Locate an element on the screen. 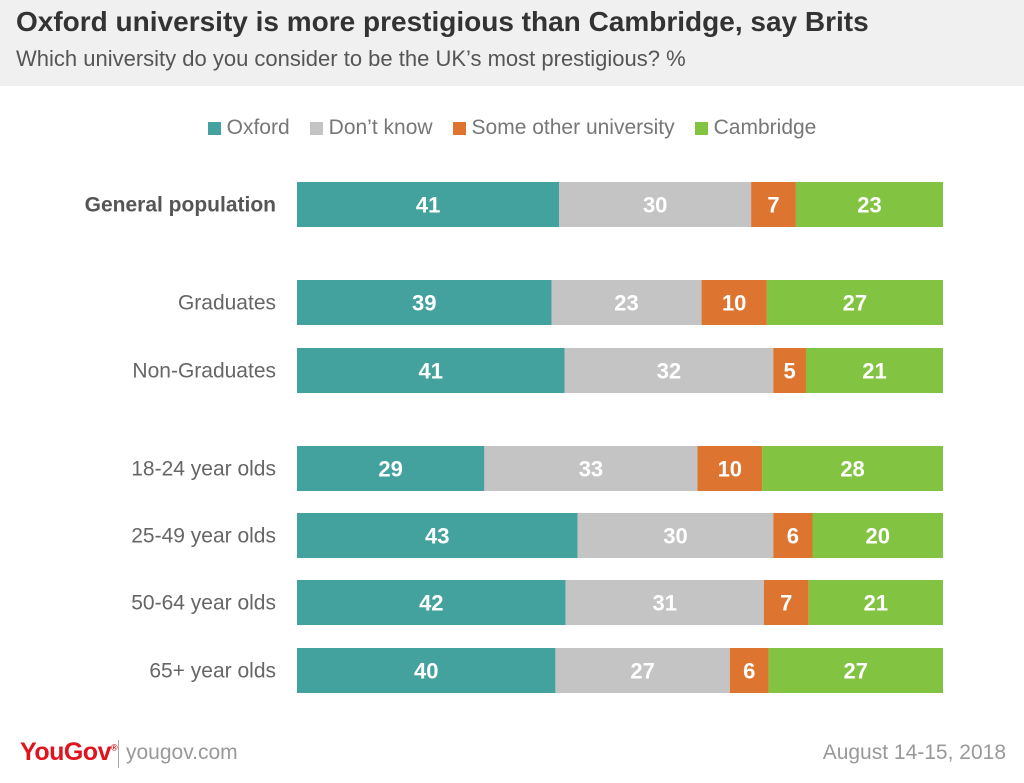 The image size is (1024, 783). legend-label: Some other university is located at coordinates (573, 127).